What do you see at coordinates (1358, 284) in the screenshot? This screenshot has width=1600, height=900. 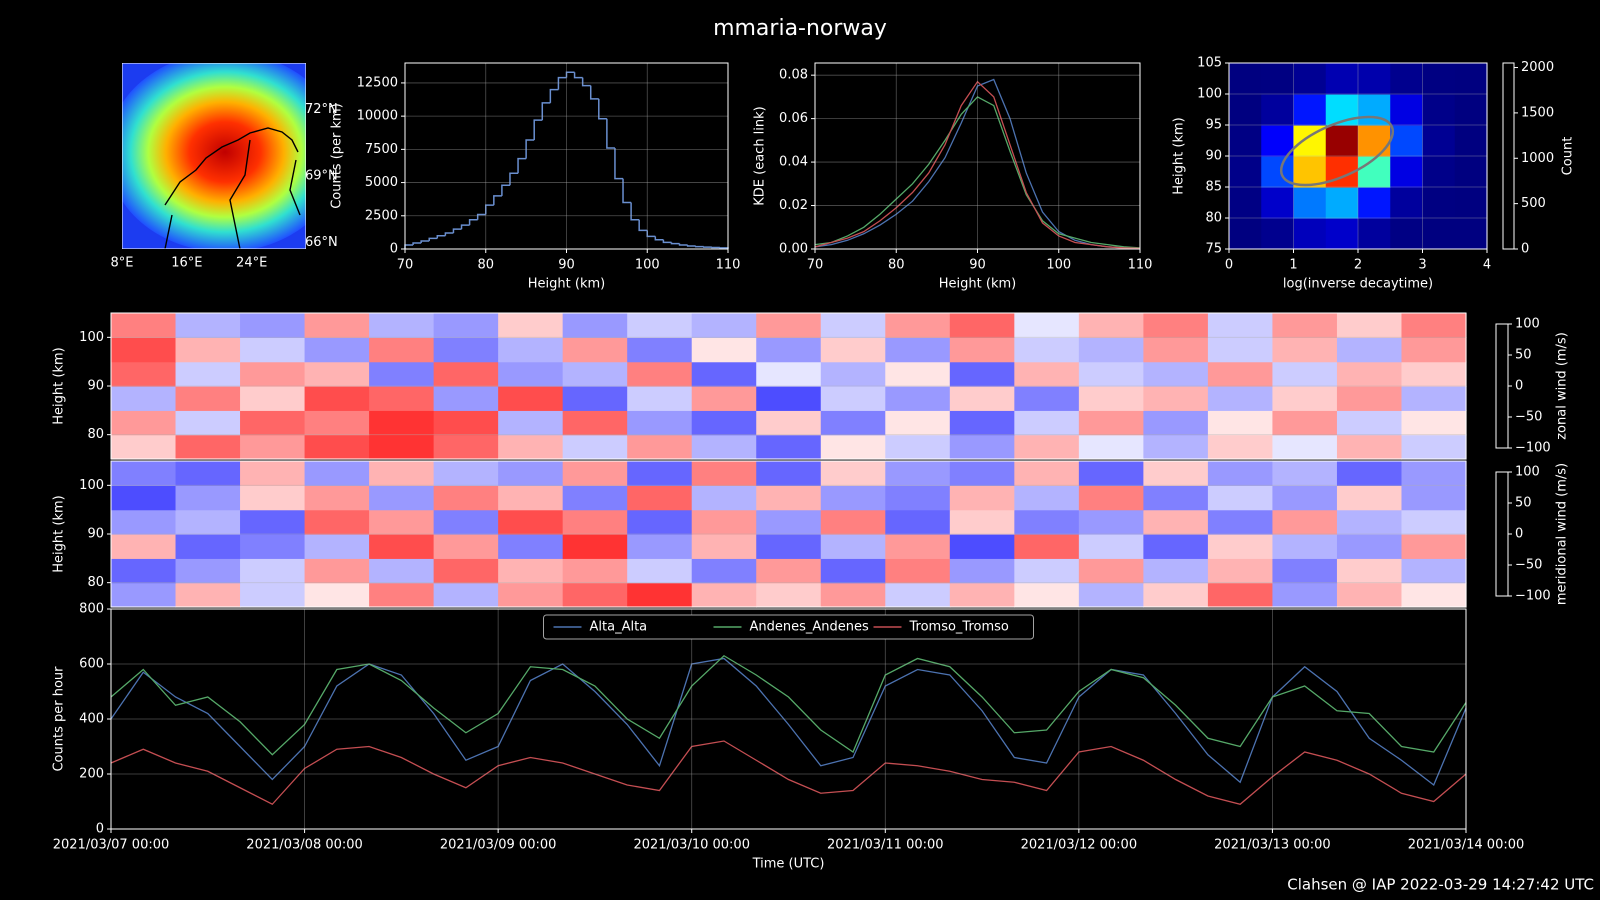 I see `x-axis-label: log(inverse decaytime)` at bounding box center [1358, 284].